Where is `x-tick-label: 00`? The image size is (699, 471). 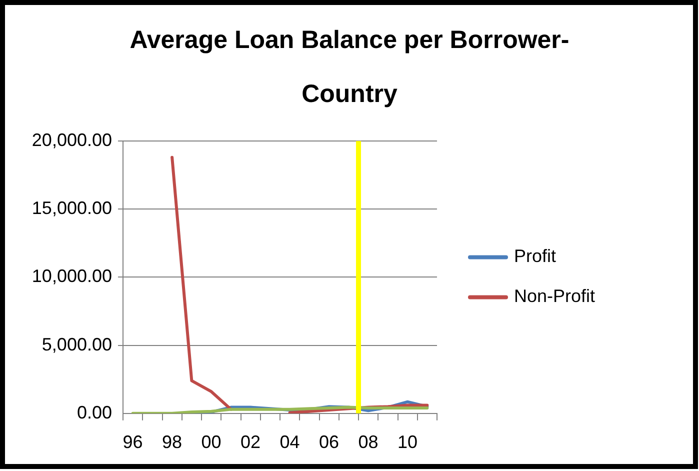 x-tick-label: 00 is located at coordinates (211, 442).